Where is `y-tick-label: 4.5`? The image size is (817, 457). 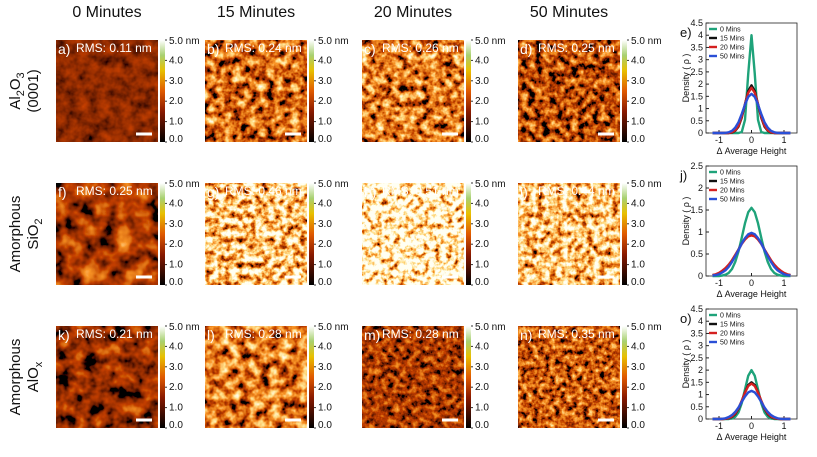 y-tick-label: 4.5 is located at coordinates (696, 23).